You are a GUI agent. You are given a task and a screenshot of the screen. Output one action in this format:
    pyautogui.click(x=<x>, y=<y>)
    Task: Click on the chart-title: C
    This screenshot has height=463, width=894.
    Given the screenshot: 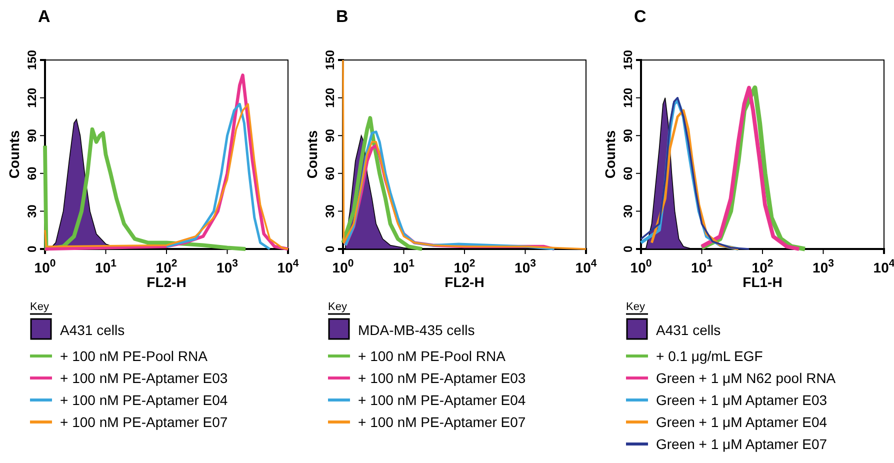 What is the action you would take?
    pyautogui.click(x=640, y=16)
    